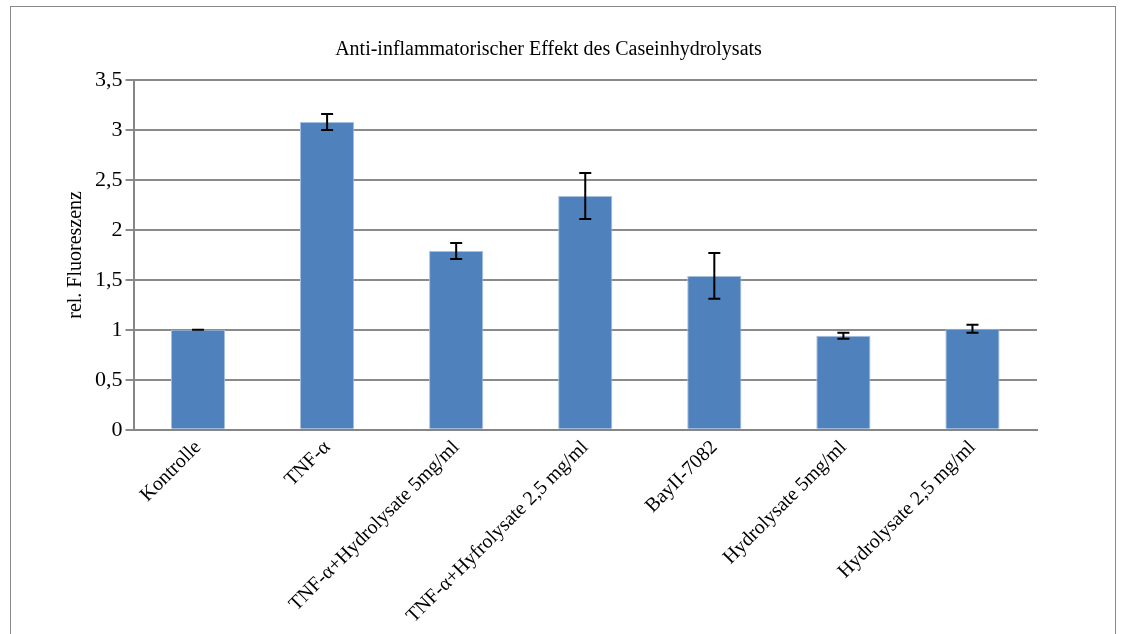 Image resolution: width=1129 pixels, height=634 pixels. What do you see at coordinates (549, 49) in the screenshot?
I see `chart-title: Anti-inflammatorischer Effekt des Caseinhydrolysats` at bounding box center [549, 49].